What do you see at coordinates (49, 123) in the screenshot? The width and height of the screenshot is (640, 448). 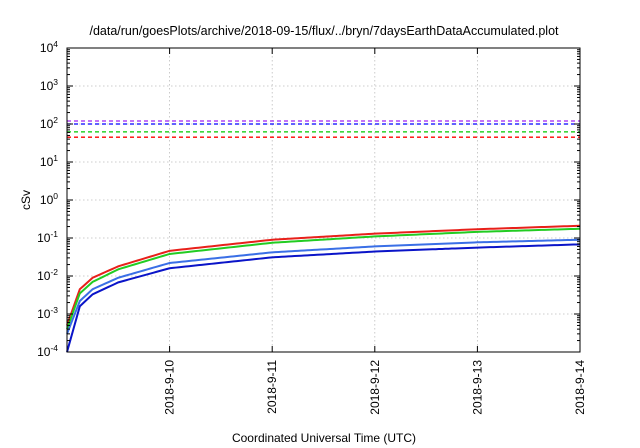 I see `y-tick-label: 10²` at bounding box center [49, 123].